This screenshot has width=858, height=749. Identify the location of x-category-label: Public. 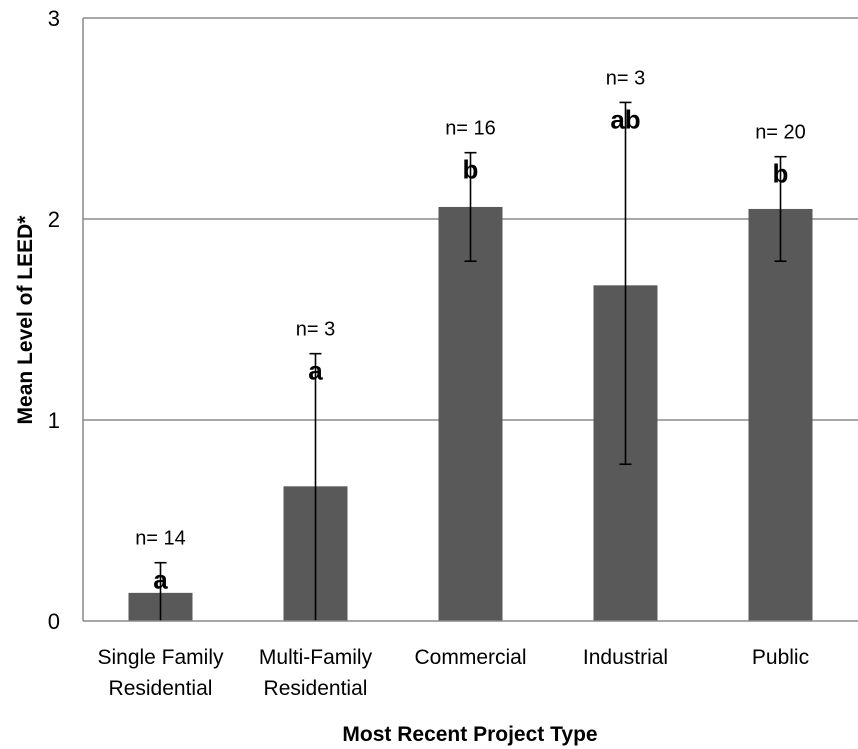
(780, 657).